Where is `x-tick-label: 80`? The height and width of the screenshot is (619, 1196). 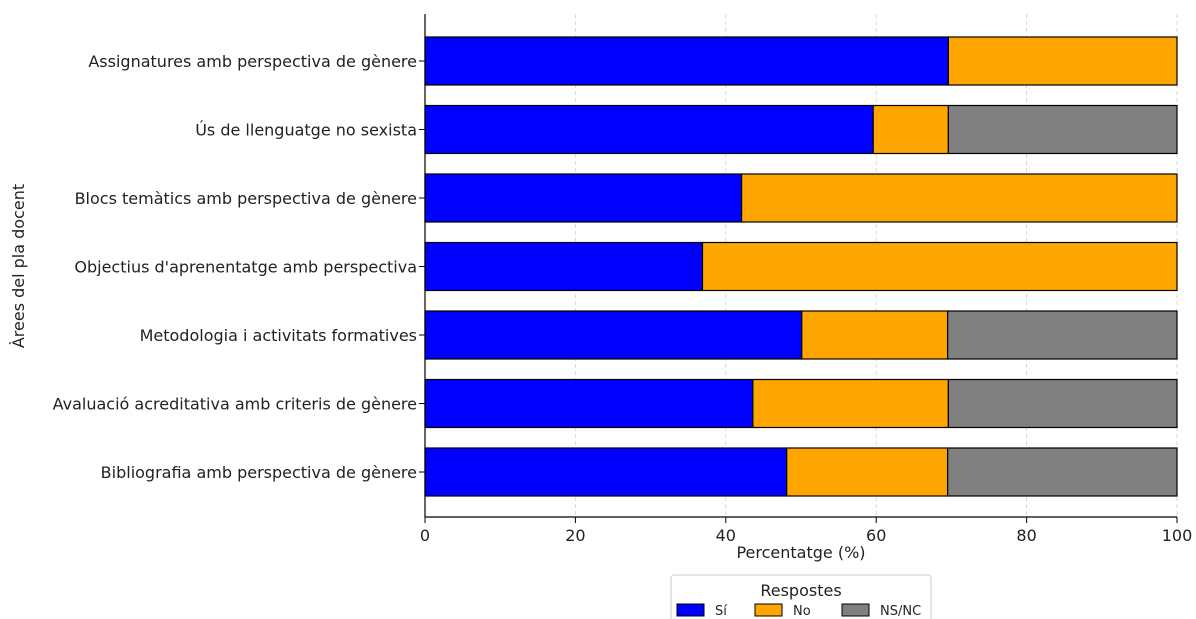 x-tick-label: 80 is located at coordinates (1026, 535).